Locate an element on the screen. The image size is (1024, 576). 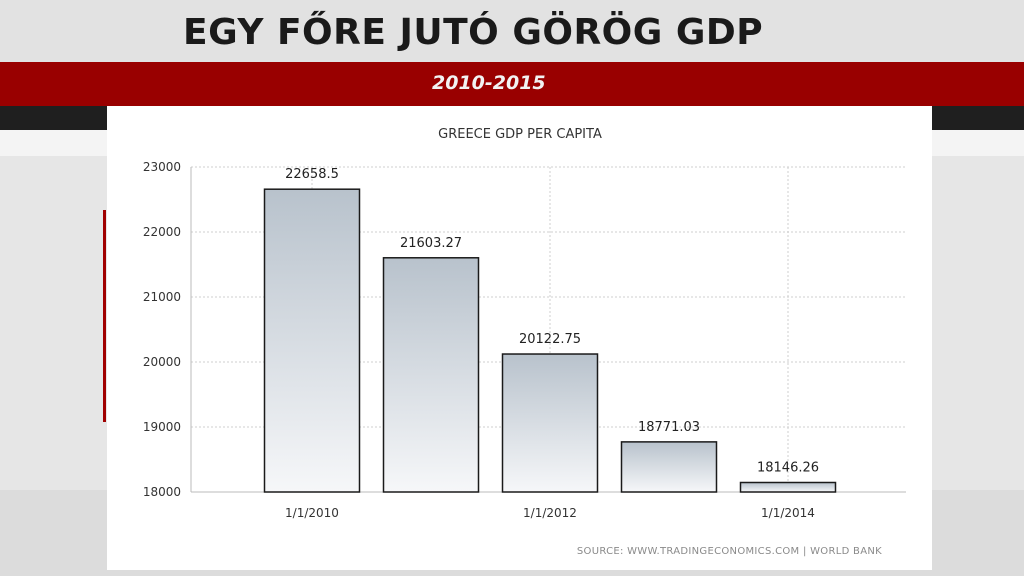
y-tick-label: 22000 is located at coordinates (162, 232).